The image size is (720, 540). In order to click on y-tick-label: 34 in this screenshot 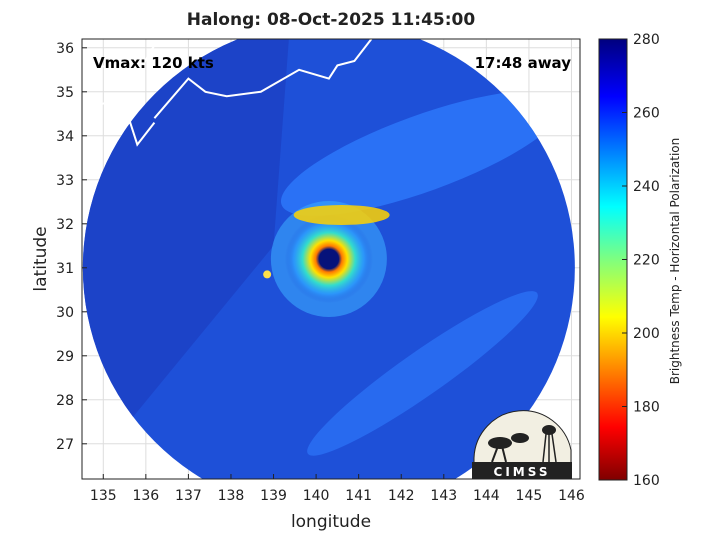, I will do `click(65, 137)`.